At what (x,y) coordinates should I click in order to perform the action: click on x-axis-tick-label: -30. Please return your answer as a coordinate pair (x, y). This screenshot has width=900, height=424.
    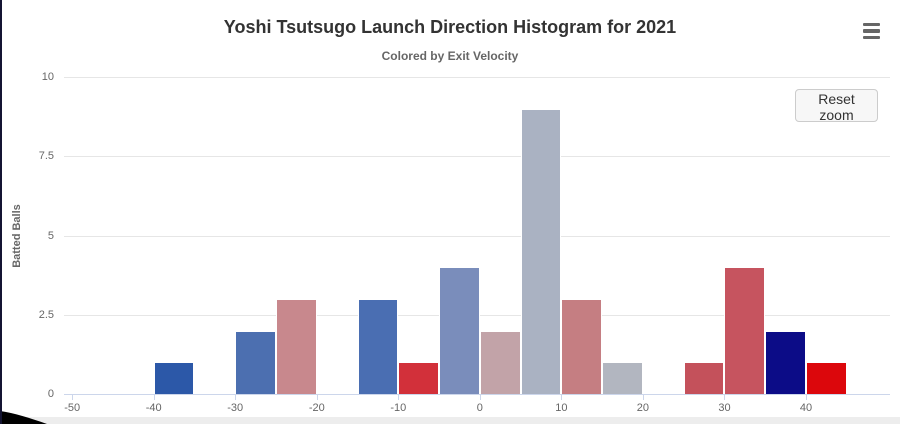
    Looking at the image, I should click on (235, 408).